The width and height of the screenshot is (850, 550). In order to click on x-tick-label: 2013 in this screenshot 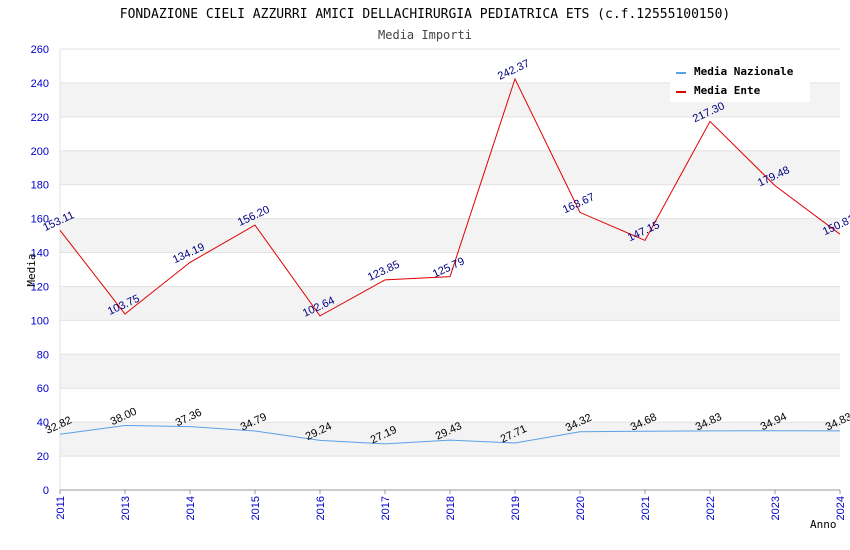, I will do `click(126, 508)`.